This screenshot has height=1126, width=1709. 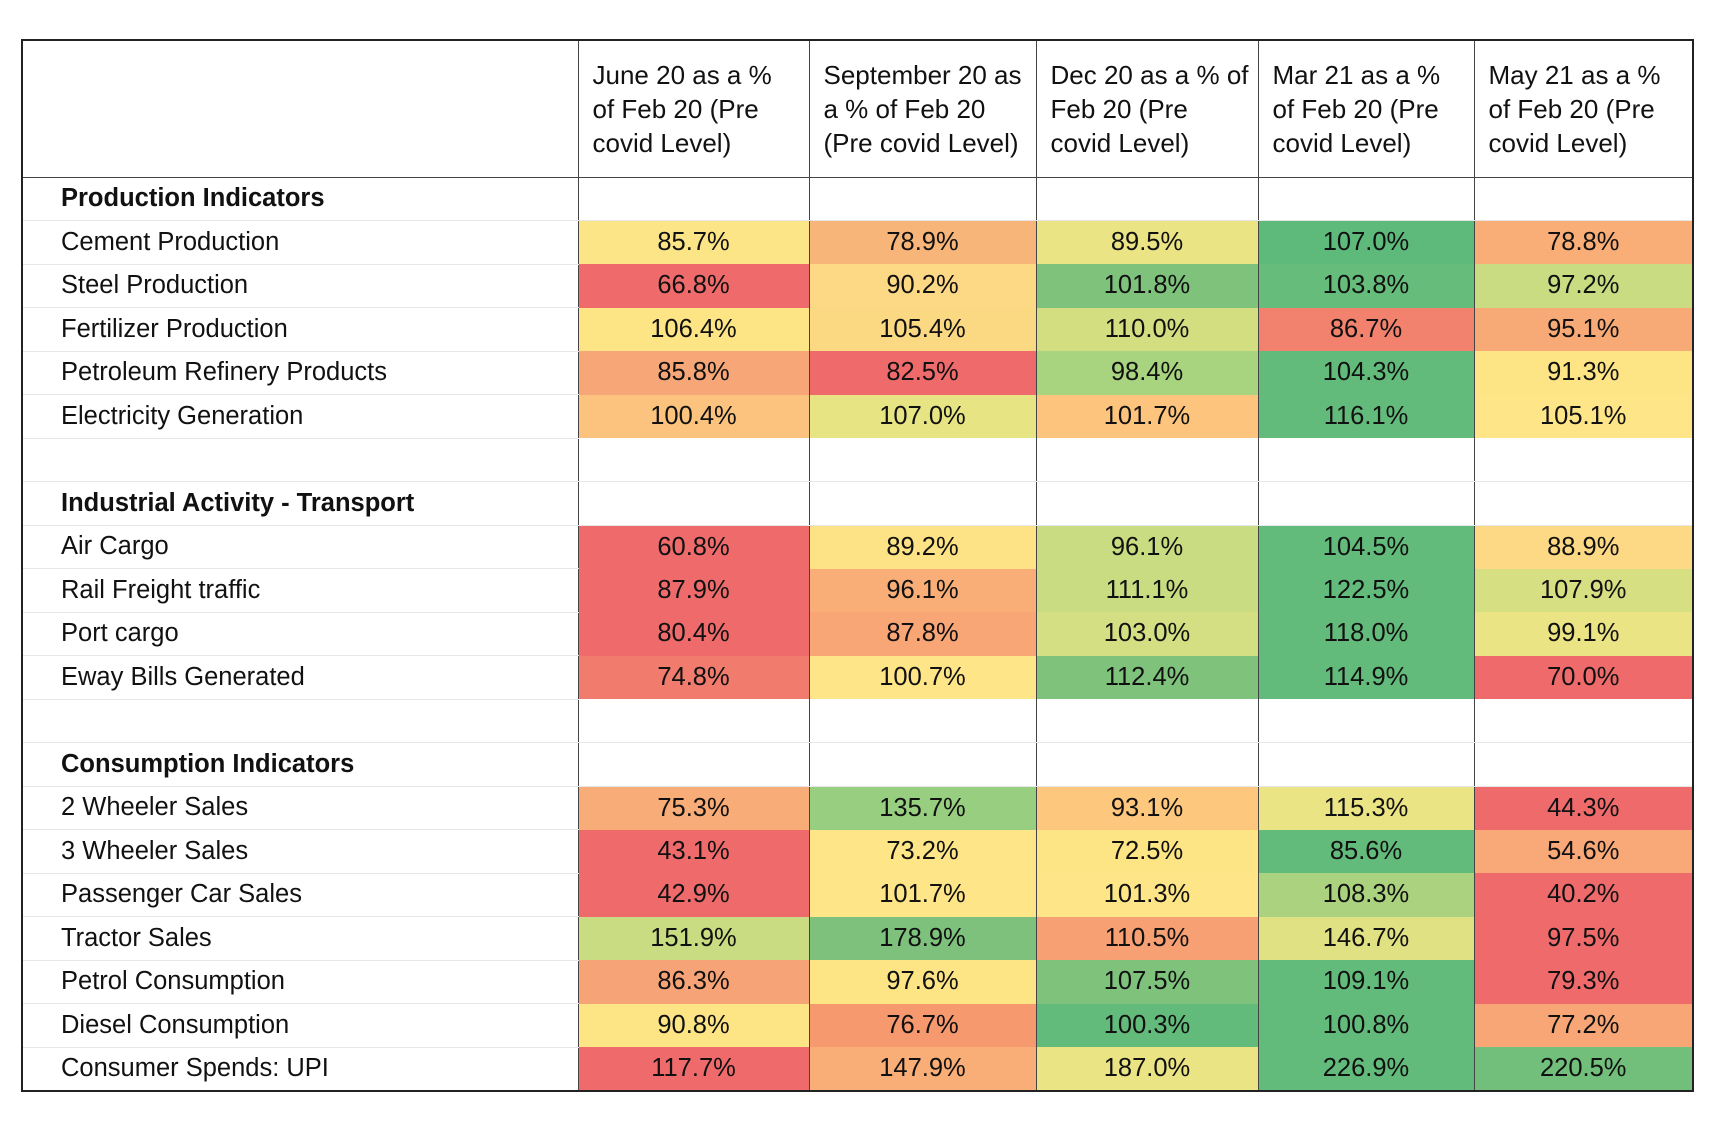 What do you see at coordinates (693, 373) in the screenshot?
I see `heat-cell: 85.8%` at bounding box center [693, 373].